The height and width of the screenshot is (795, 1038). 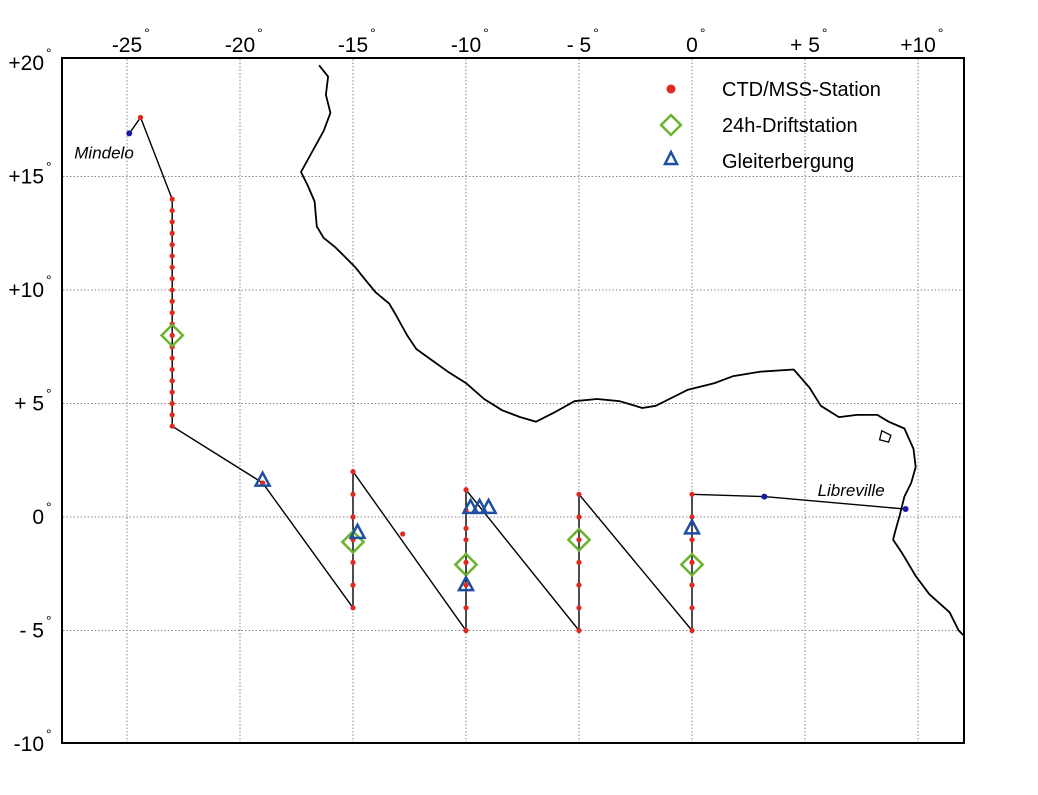 I want to click on legend-glider-label: Gleiterbergung, so click(x=788, y=162).